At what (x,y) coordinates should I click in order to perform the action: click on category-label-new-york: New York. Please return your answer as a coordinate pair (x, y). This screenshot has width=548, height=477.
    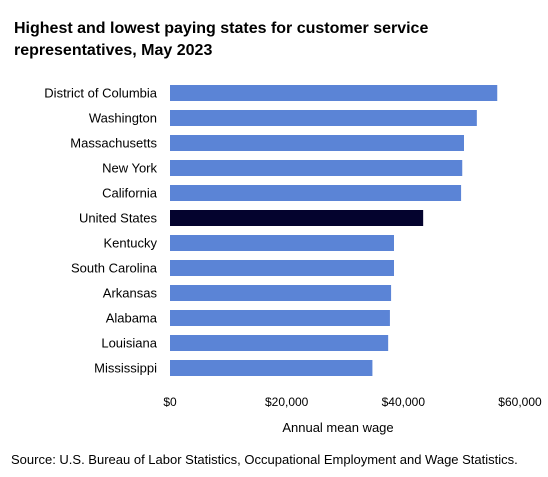
    Looking at the image, I should click on (129, 168).